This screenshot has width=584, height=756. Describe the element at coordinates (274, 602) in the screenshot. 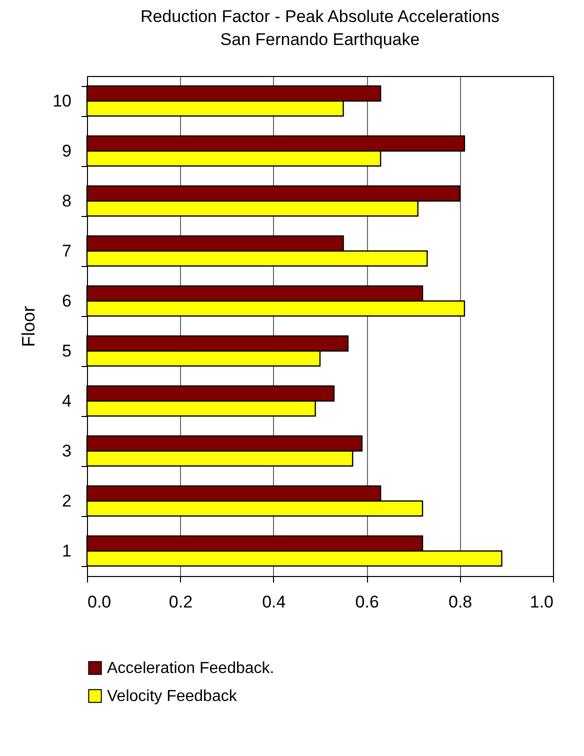

I see `x-tick-label: 0.4` at that location.